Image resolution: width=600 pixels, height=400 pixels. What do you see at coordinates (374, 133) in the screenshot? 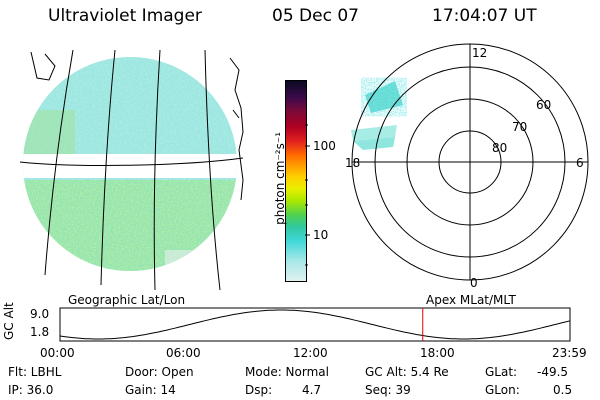
I see `polar-data-patch-lower` at bounding box center [374, 133].